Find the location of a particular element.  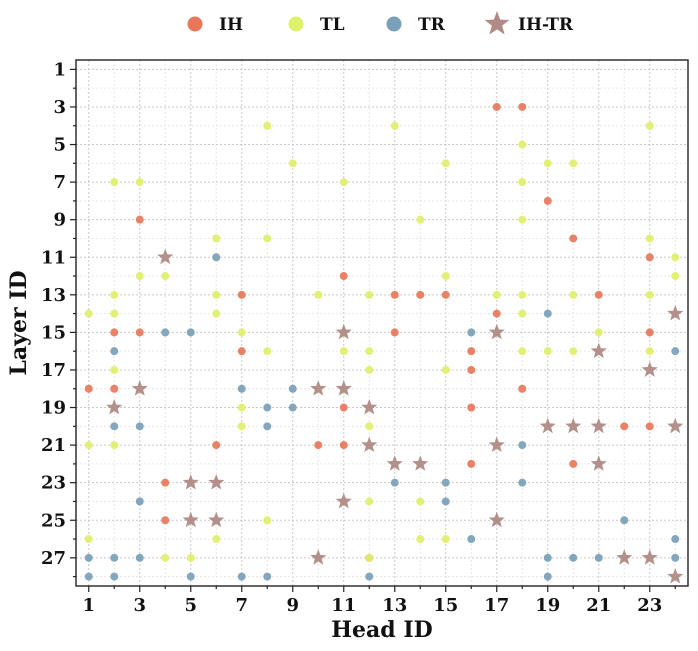

y-tick-label: 15 is located at coordinates (53, 332).